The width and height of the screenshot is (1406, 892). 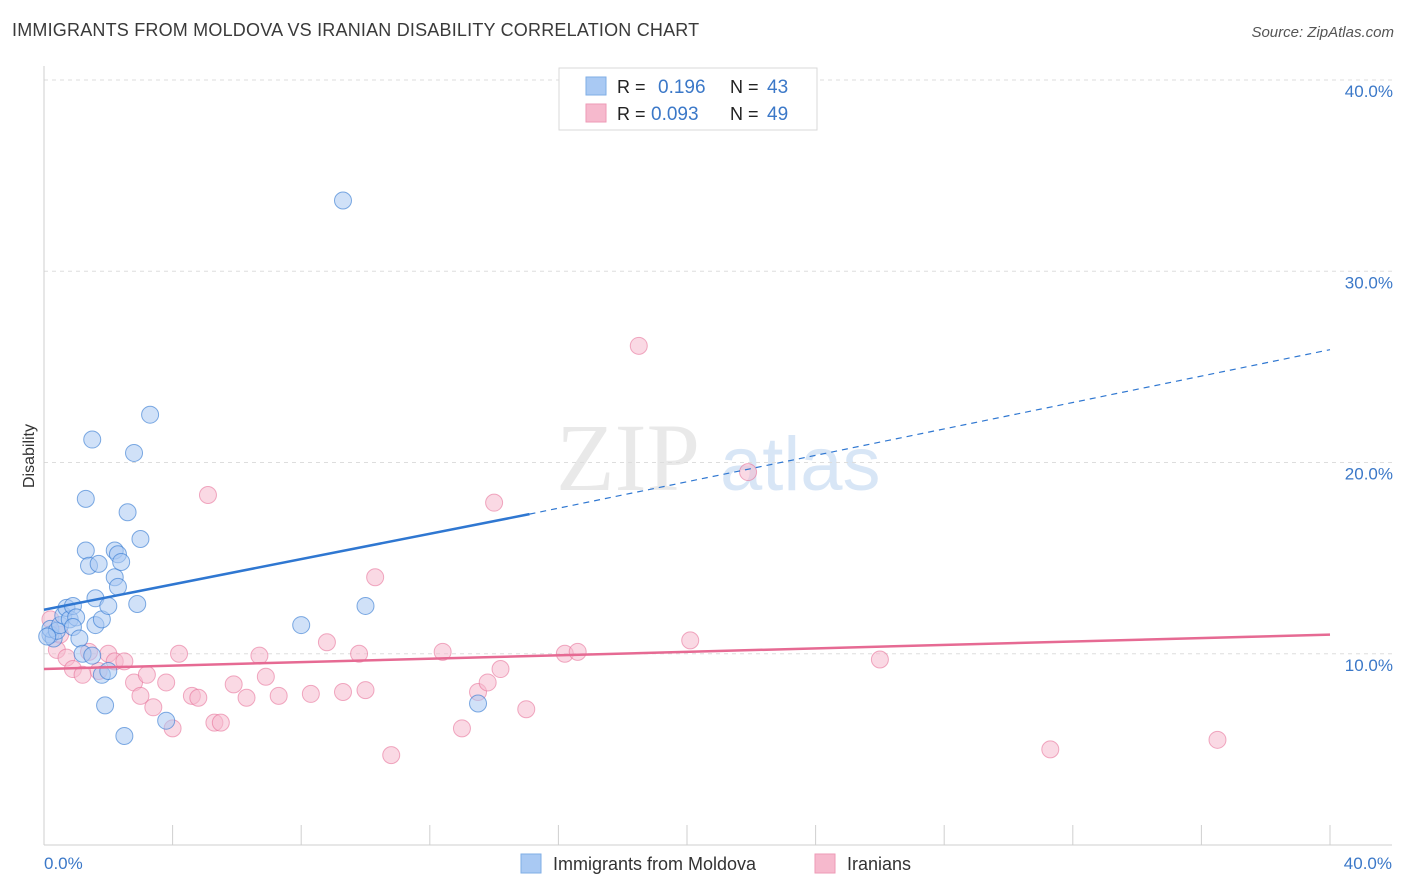 What do you see at coordinates (675, 114) in the screenshot?
I see `legend-r-value-pink: 0.093` at bounding box center [675, 114].